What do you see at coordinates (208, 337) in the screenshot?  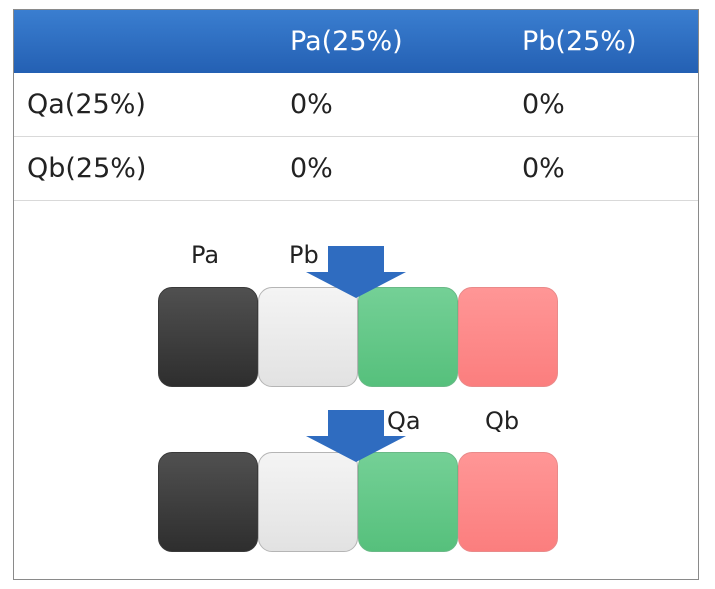 I see `tile-dark-top` at bounding box center [208, 337].